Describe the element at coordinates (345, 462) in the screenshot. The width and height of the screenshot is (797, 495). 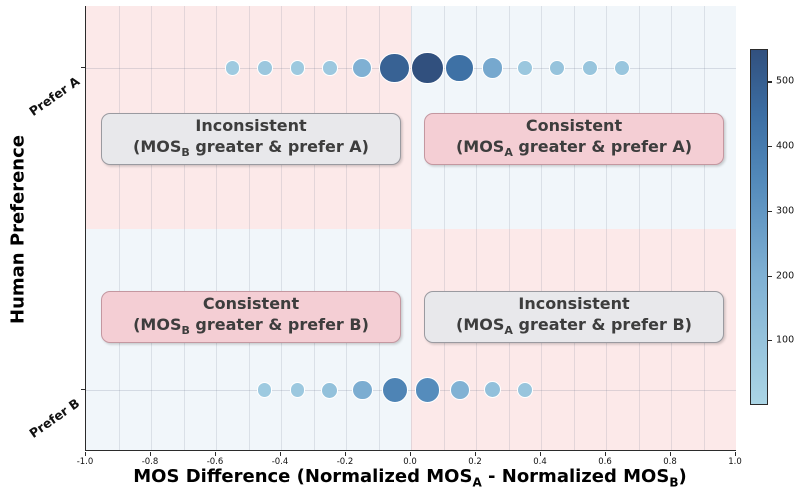
I see `x-tick-label: -0.2` at that location.